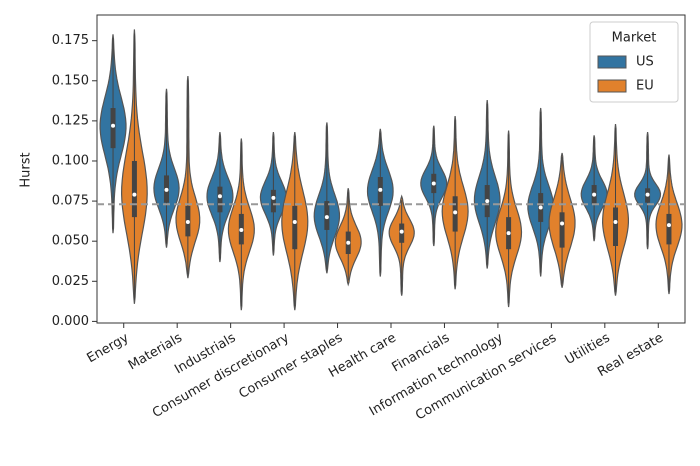 This screenshot has height=466, width=700. What do you see at coordinates (70, 281) in the screenshot?
I see `y-tick-label: 0.025` at bounding box center [70, 281].